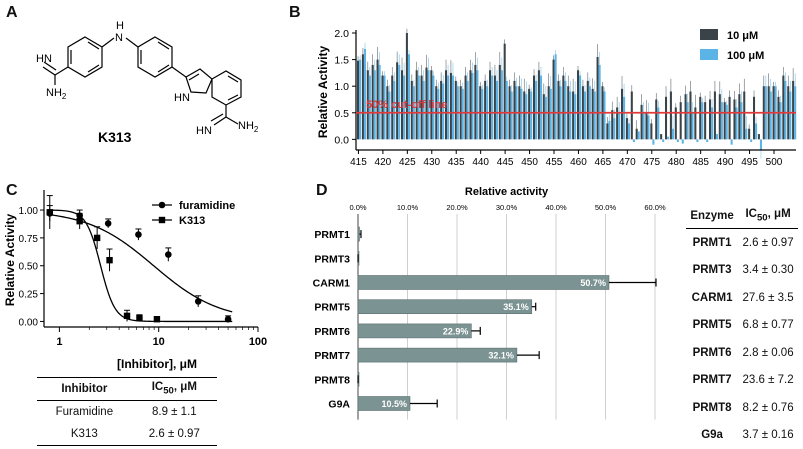  I want to click on bridge-n: N, so click(119, 38).